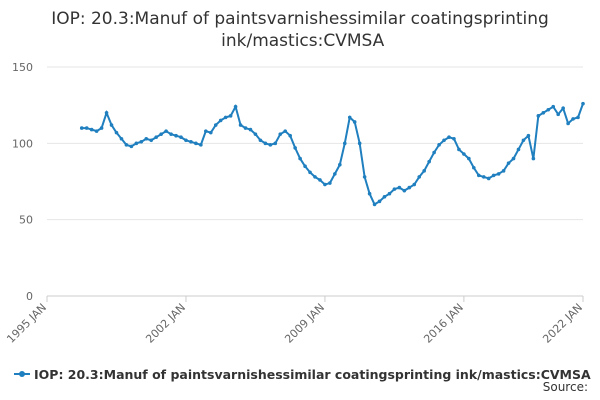  Describe the element at coordinates (26, 220) in the screenshot. I see `y-tick-label: 50` at that location.